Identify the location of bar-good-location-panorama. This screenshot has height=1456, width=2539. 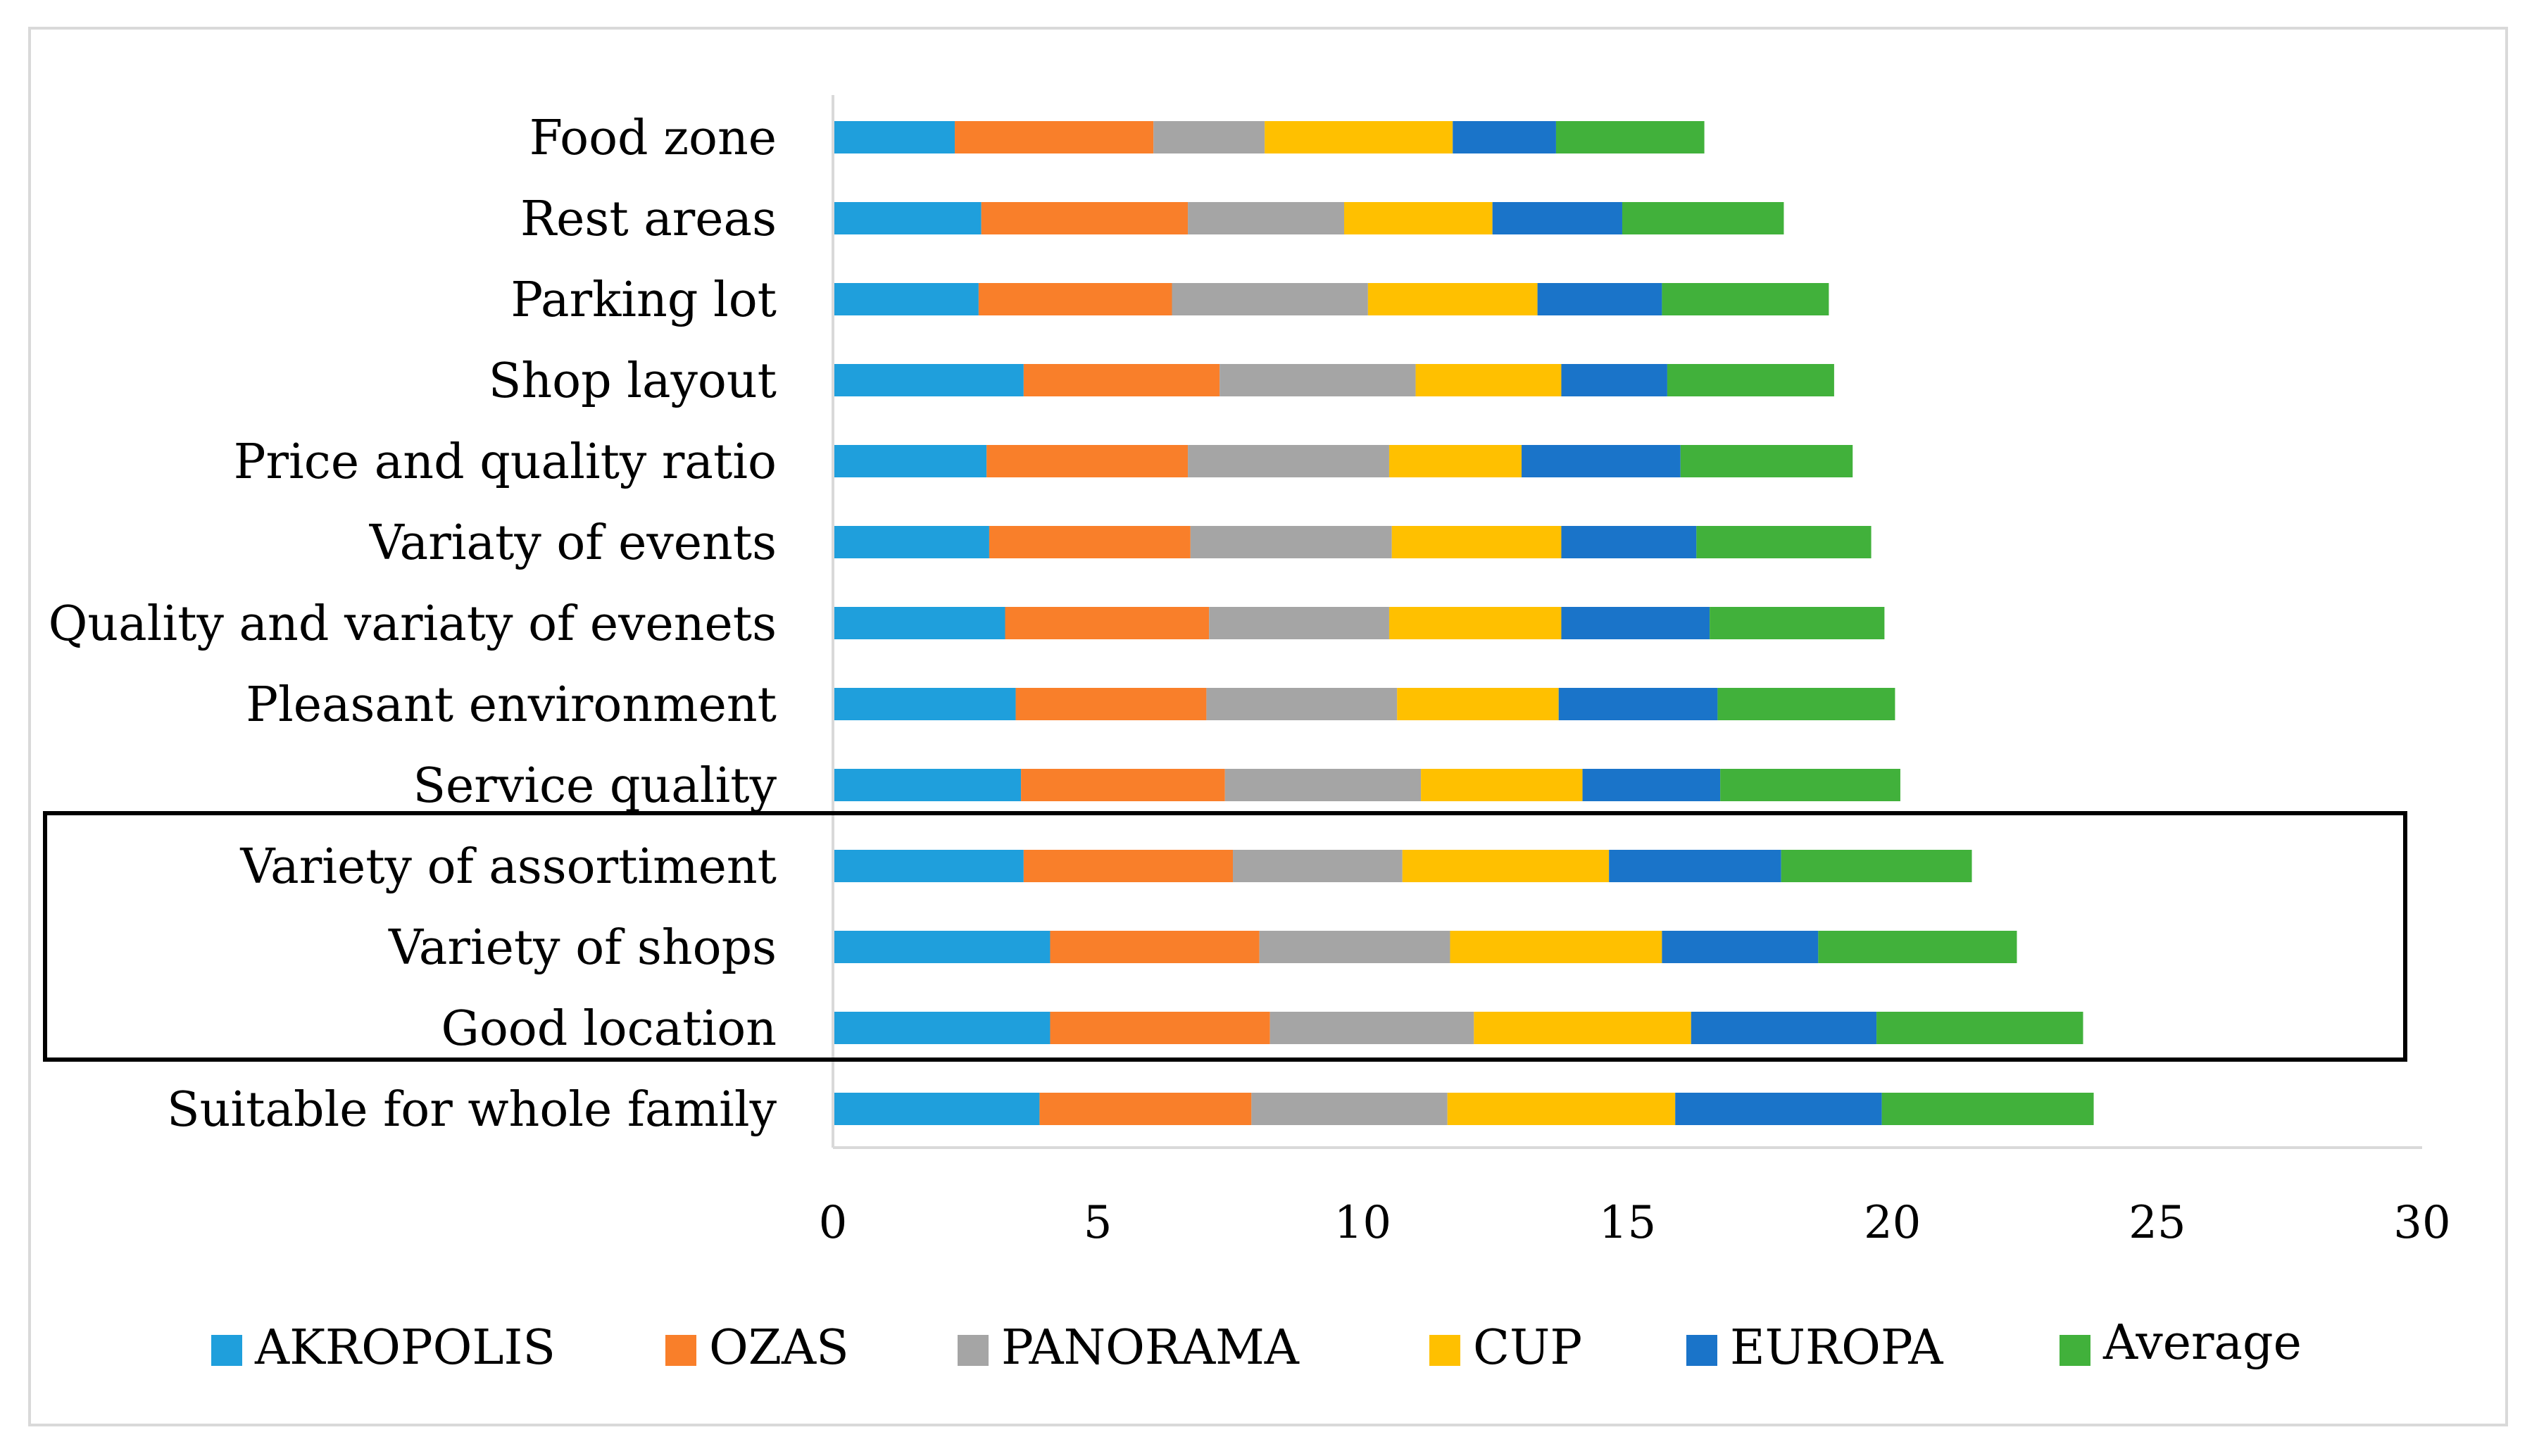
(1372, 1028).